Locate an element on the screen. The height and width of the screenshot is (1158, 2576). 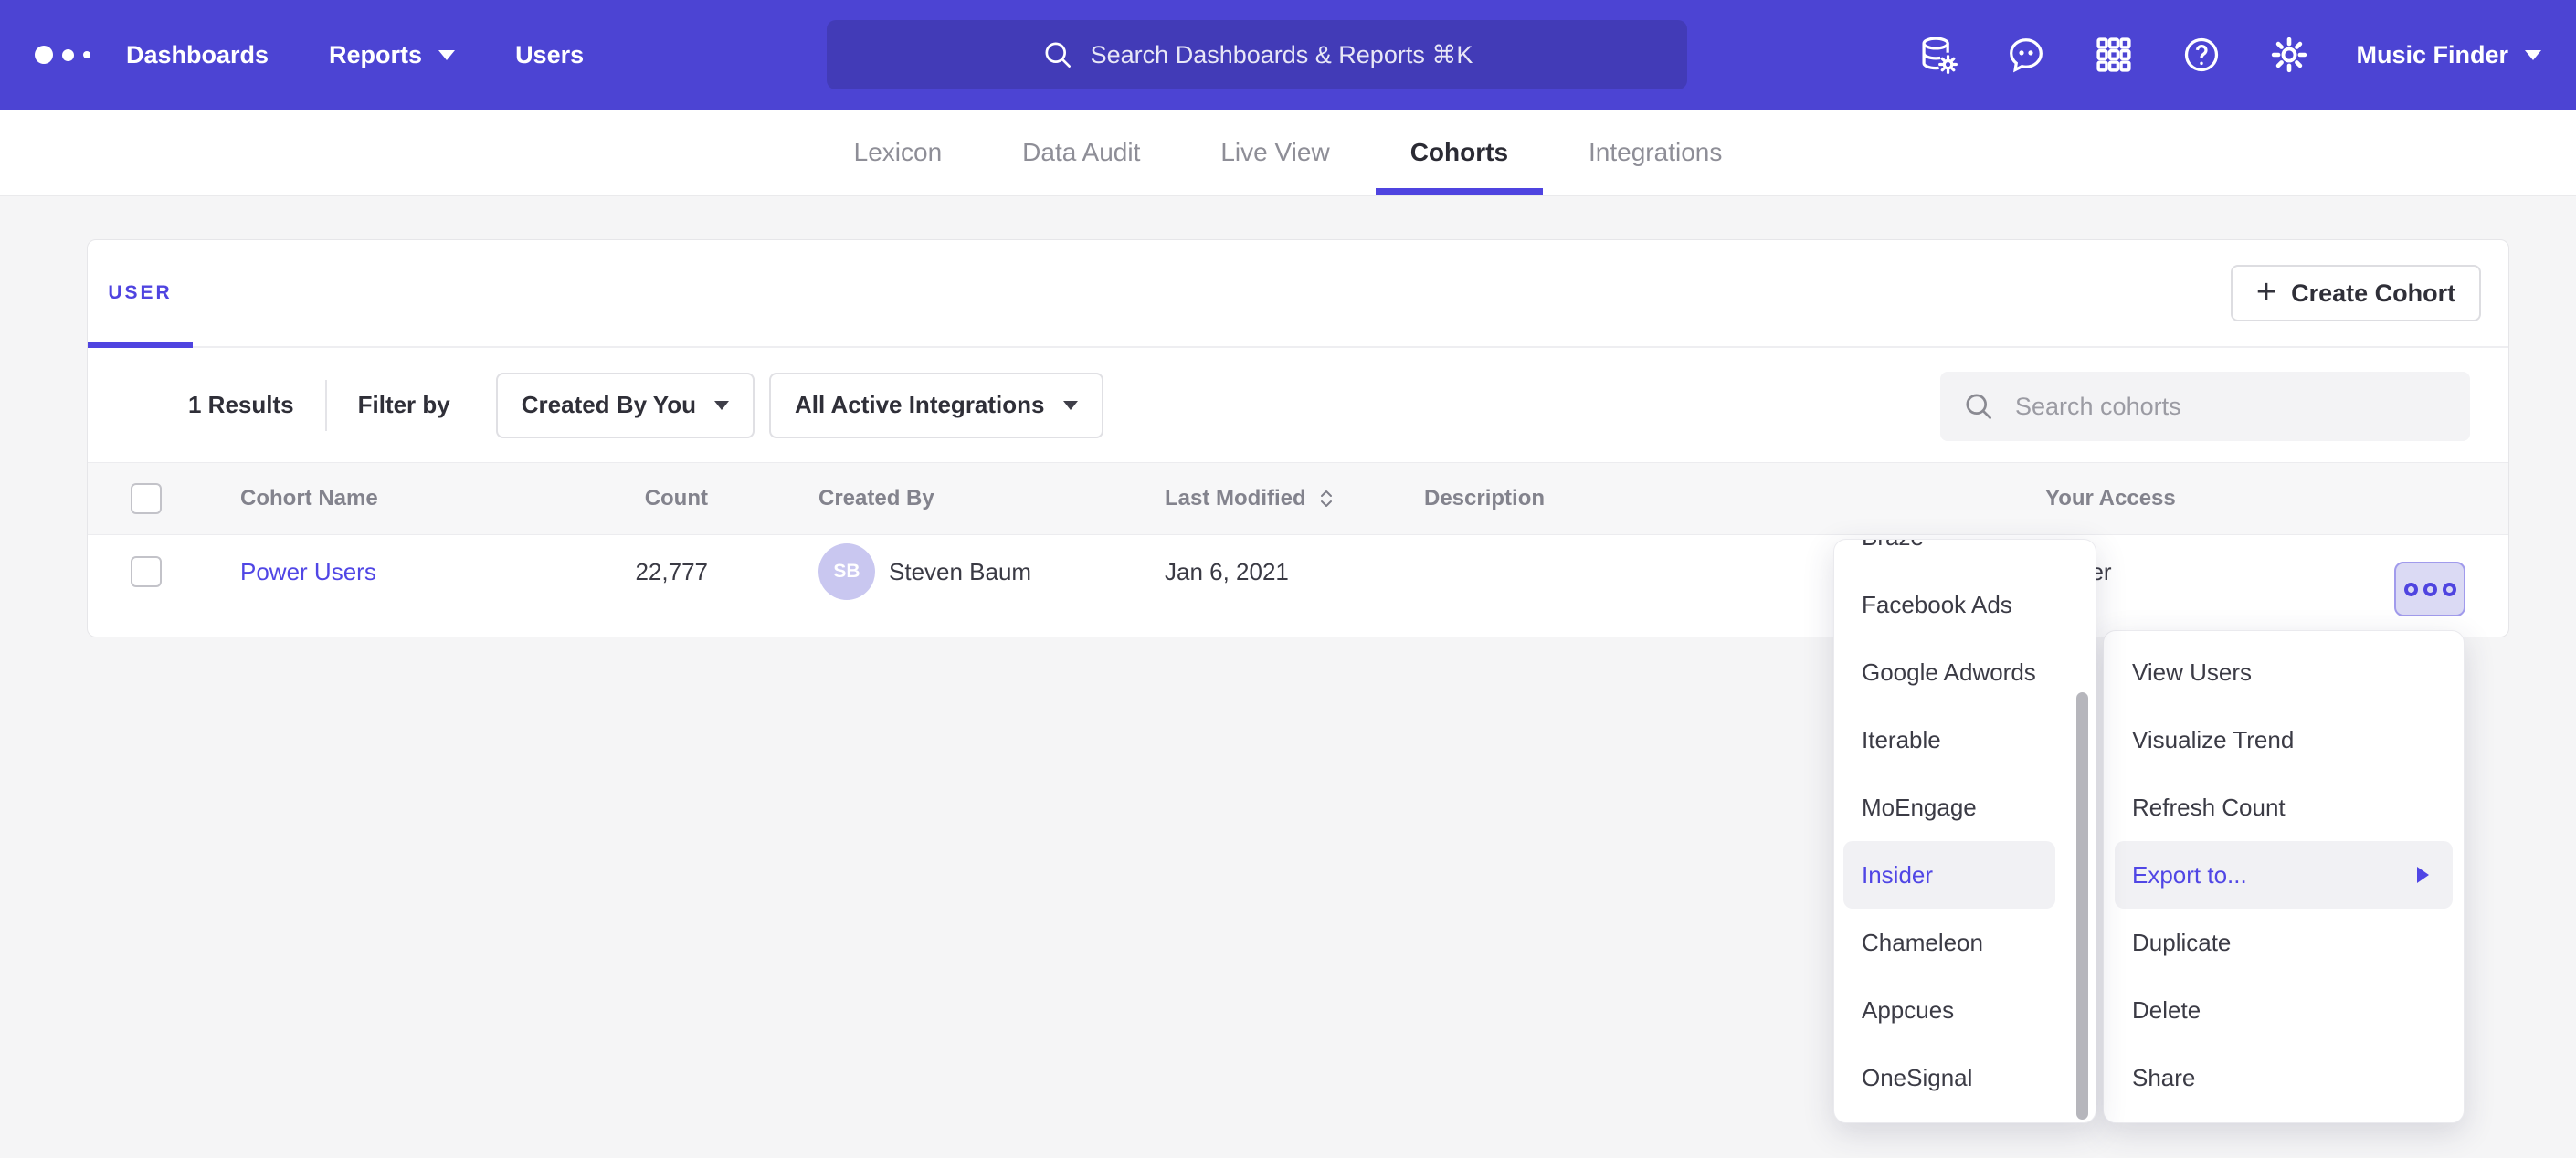
cohort-count: 22,777 is located at coordinates (672, 571).